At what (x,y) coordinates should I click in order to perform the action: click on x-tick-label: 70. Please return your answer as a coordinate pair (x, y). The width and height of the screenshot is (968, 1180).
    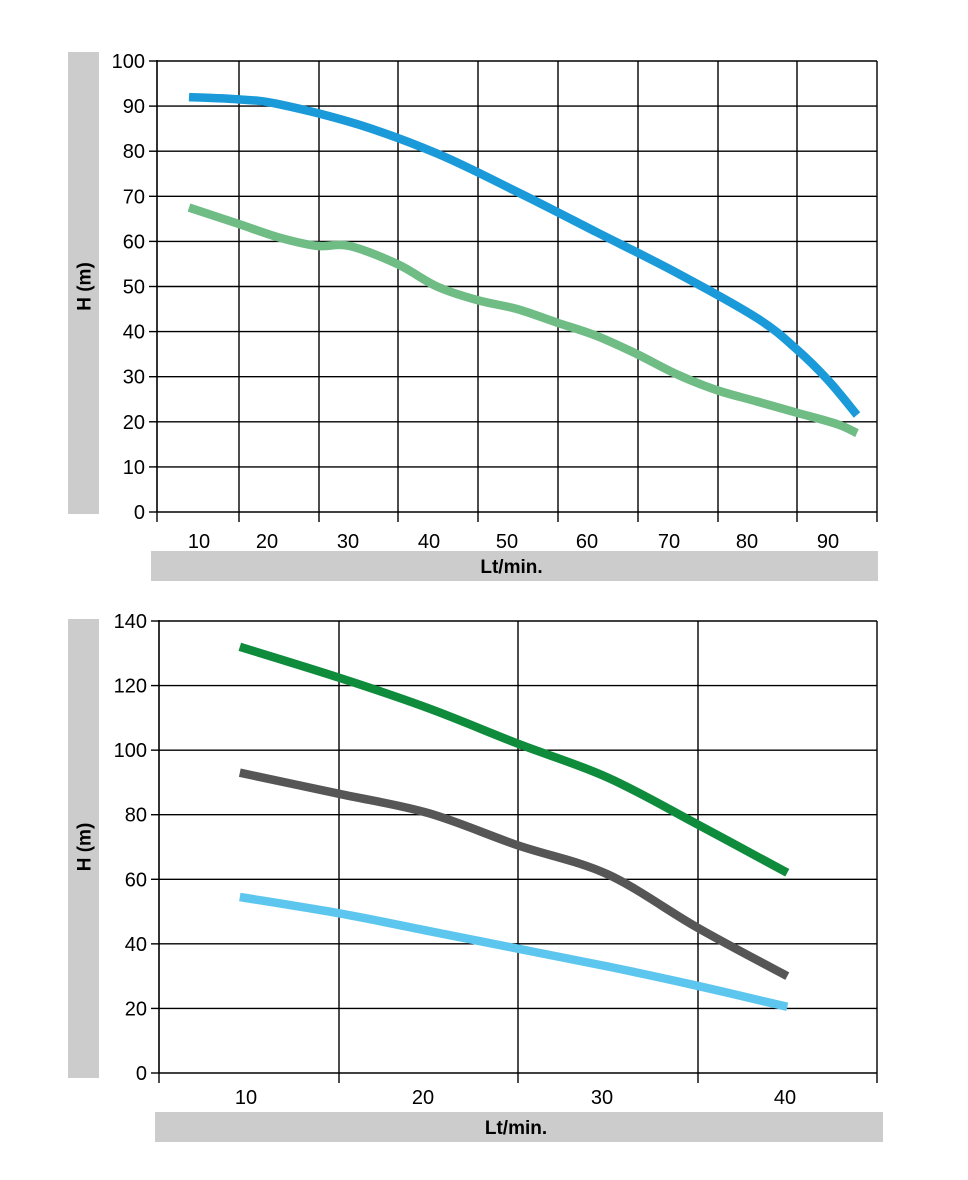
    Looking at the image, I should click on (669, 542).